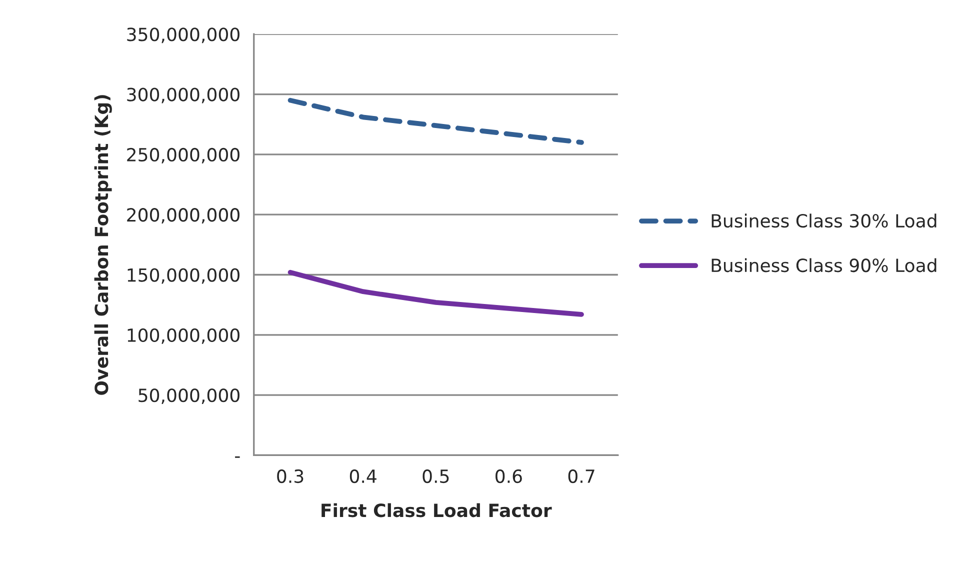 The width and height of the screenshot is (958, 569). What do you see at coordinates (581, 476) in the screenshot?
I see `x-tick-label: 0.7` at bounding box center [581, 476].